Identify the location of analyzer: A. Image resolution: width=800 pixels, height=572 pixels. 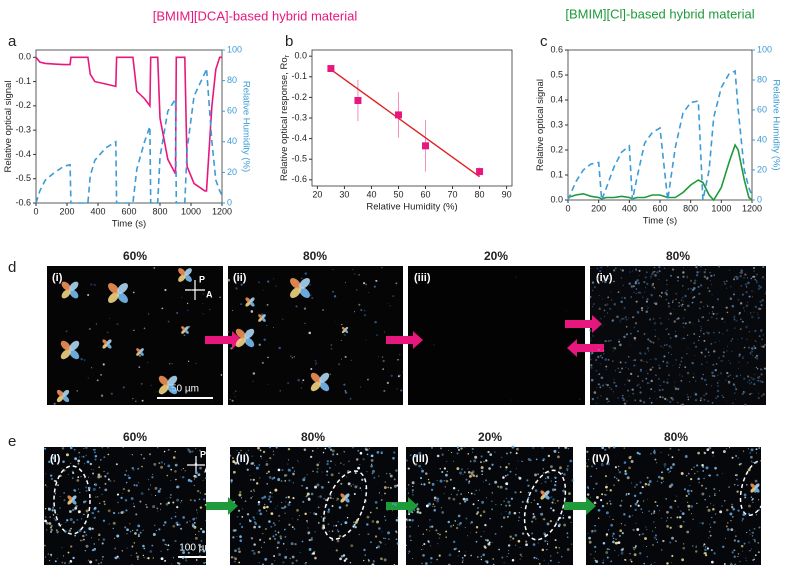
(207, 469).